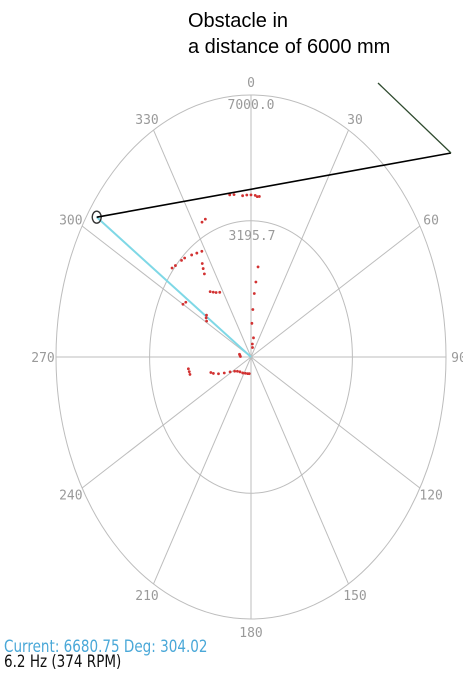 The width and height of the screenshot is (463, 686). What do you see at coordinates (215, 284) in the screenshot?
I see `scan-points` at bounding box center [215, 284].